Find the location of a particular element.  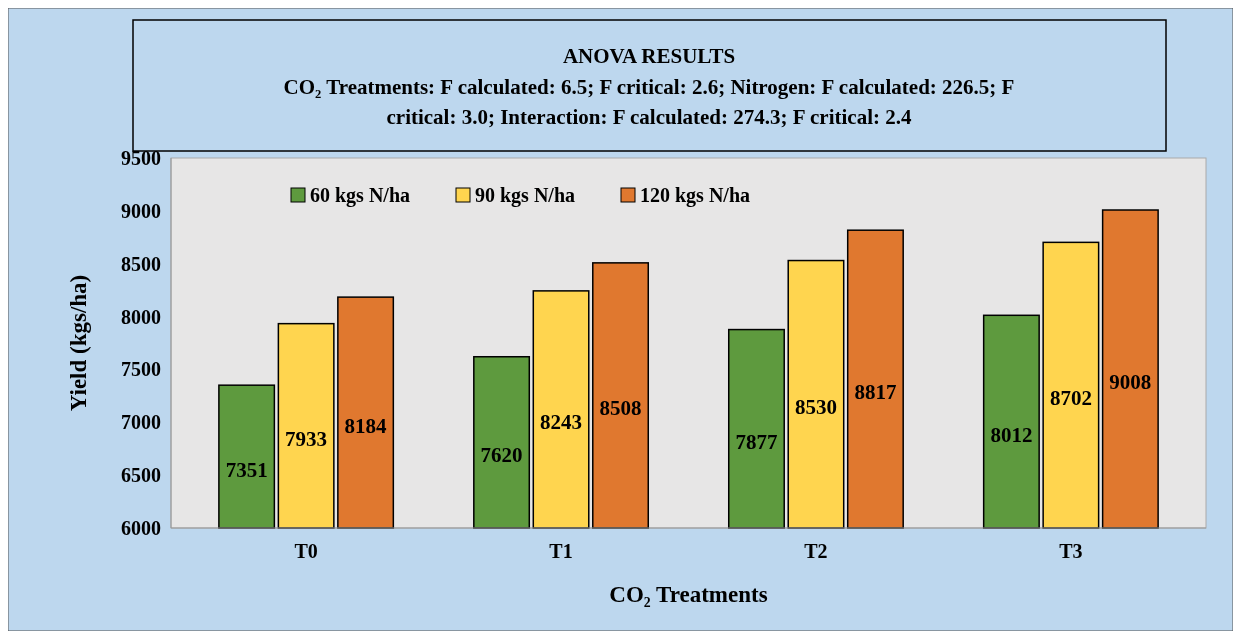

data-label: 9008 is located at coordinates (1130, 382).